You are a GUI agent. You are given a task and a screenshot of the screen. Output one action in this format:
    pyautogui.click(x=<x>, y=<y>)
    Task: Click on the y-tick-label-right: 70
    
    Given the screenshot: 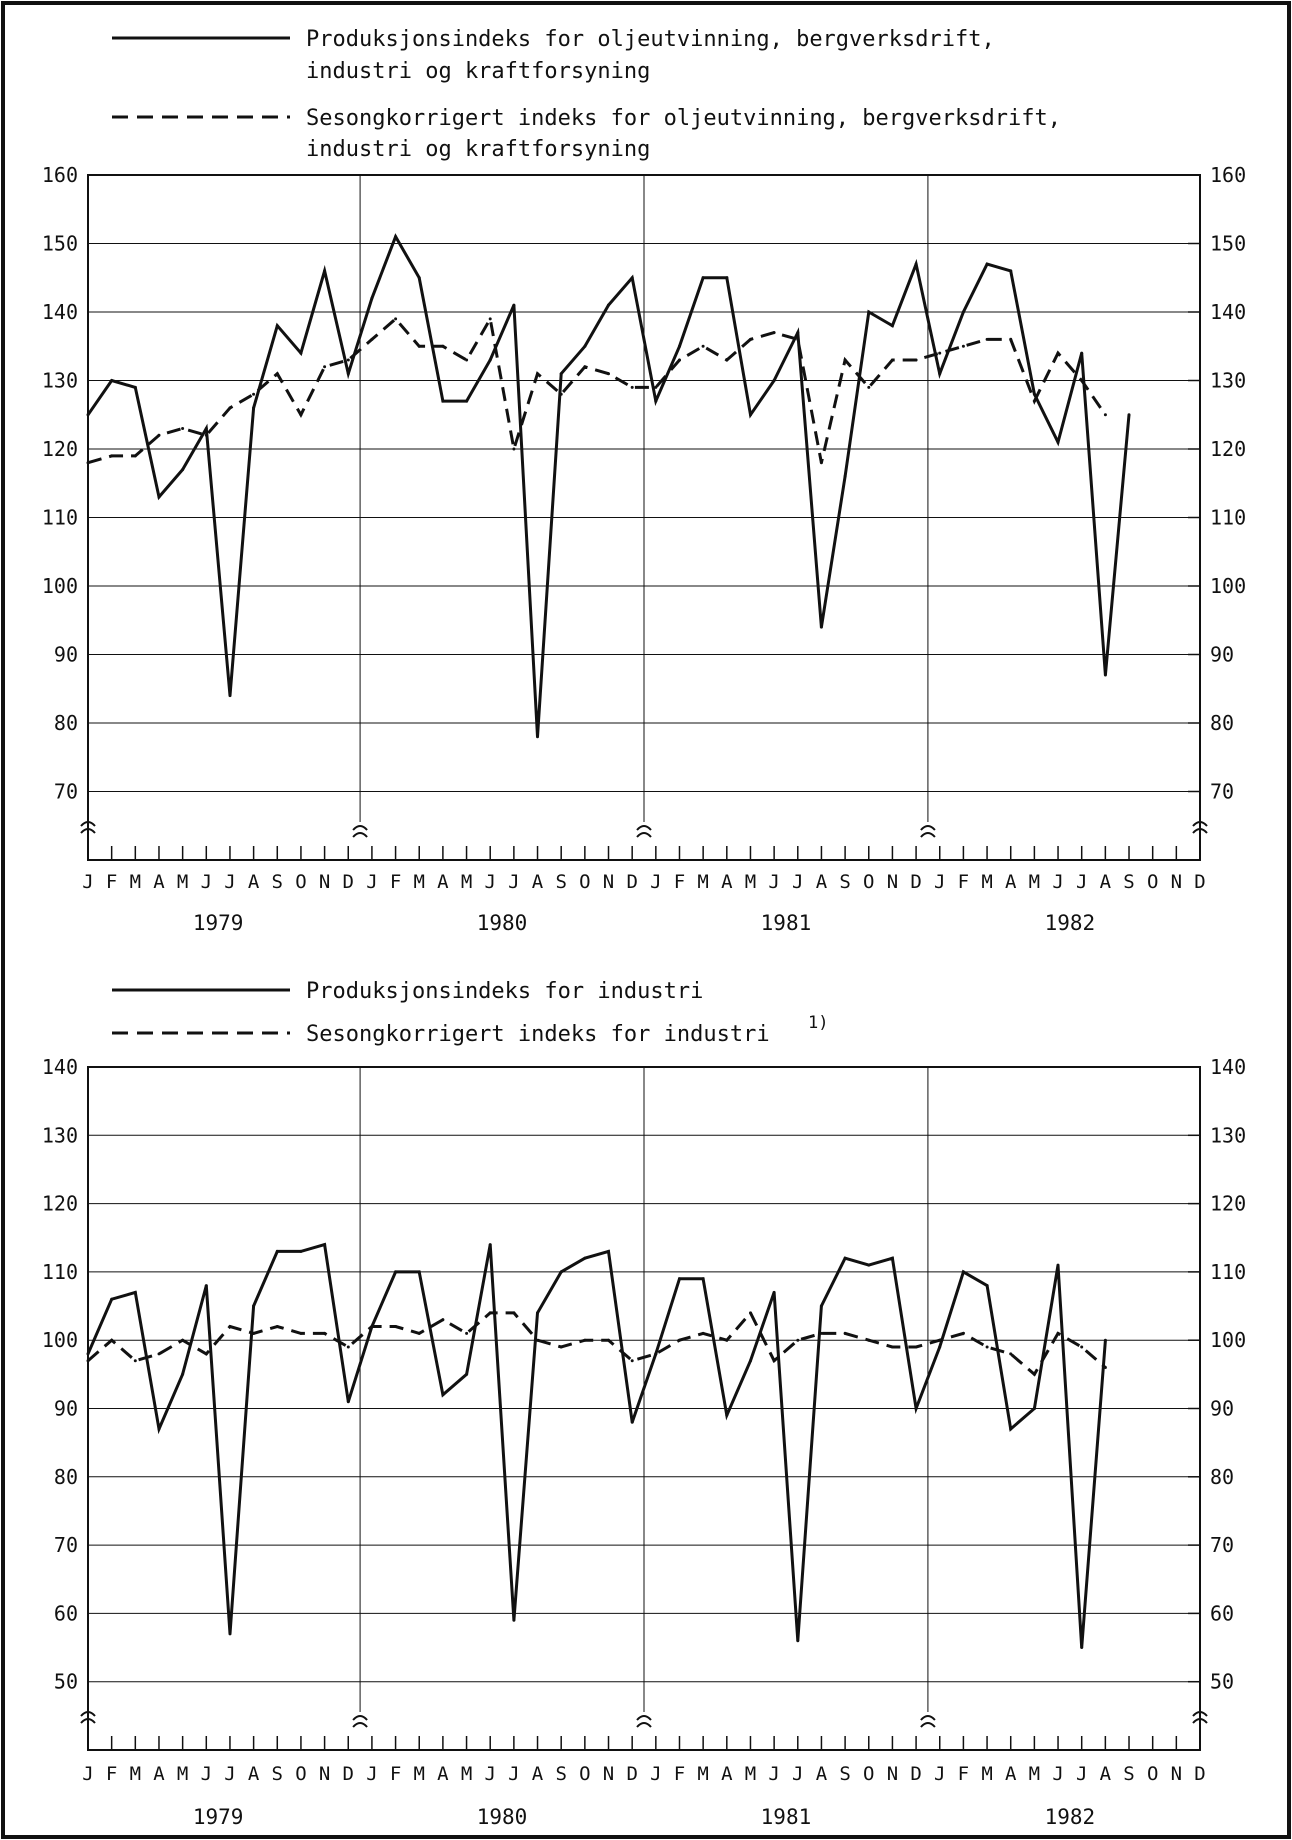 What is the action you would take?
    pyautogui.click(x=1222, y=1545)
    